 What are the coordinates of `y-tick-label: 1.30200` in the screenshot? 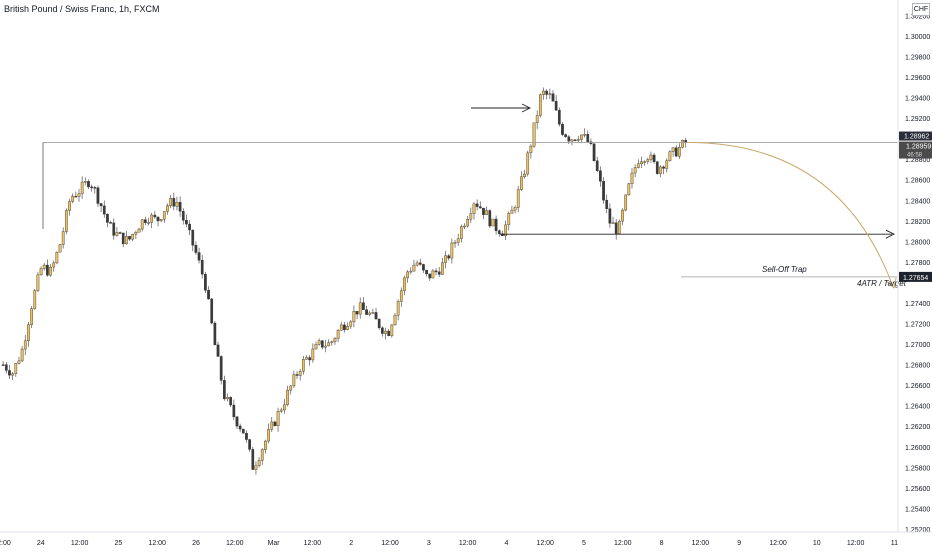 It's located at (917, 16).